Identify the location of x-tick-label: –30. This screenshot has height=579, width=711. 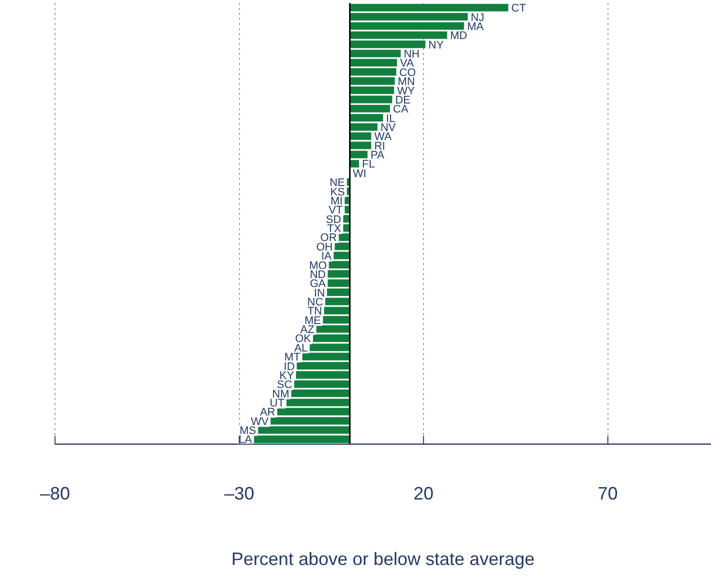
(239, 494).